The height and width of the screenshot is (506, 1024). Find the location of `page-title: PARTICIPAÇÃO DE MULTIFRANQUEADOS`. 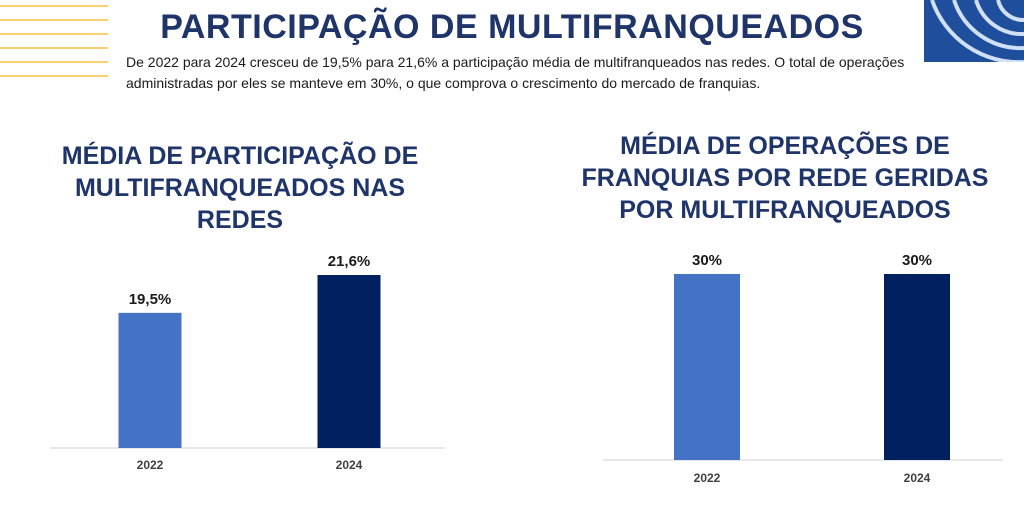

page-title: PARTICIPAÇÃO DE MULTIFRANQUEADOS is located at coordinates (512, 27).